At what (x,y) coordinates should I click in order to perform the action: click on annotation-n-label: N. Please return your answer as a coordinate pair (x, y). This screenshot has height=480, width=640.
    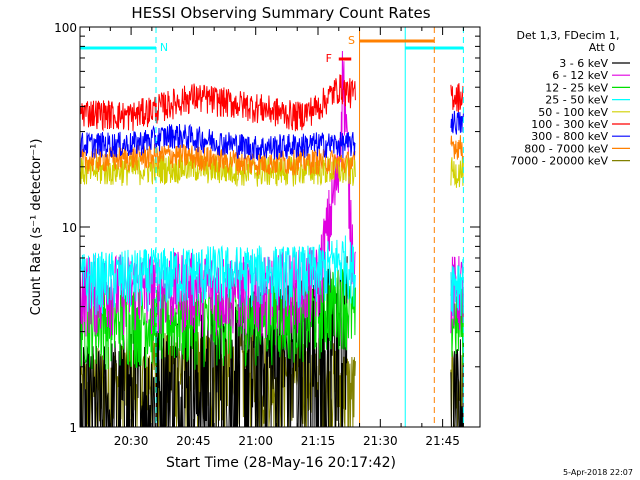
    Looking at the image, I should click on (164, 47).